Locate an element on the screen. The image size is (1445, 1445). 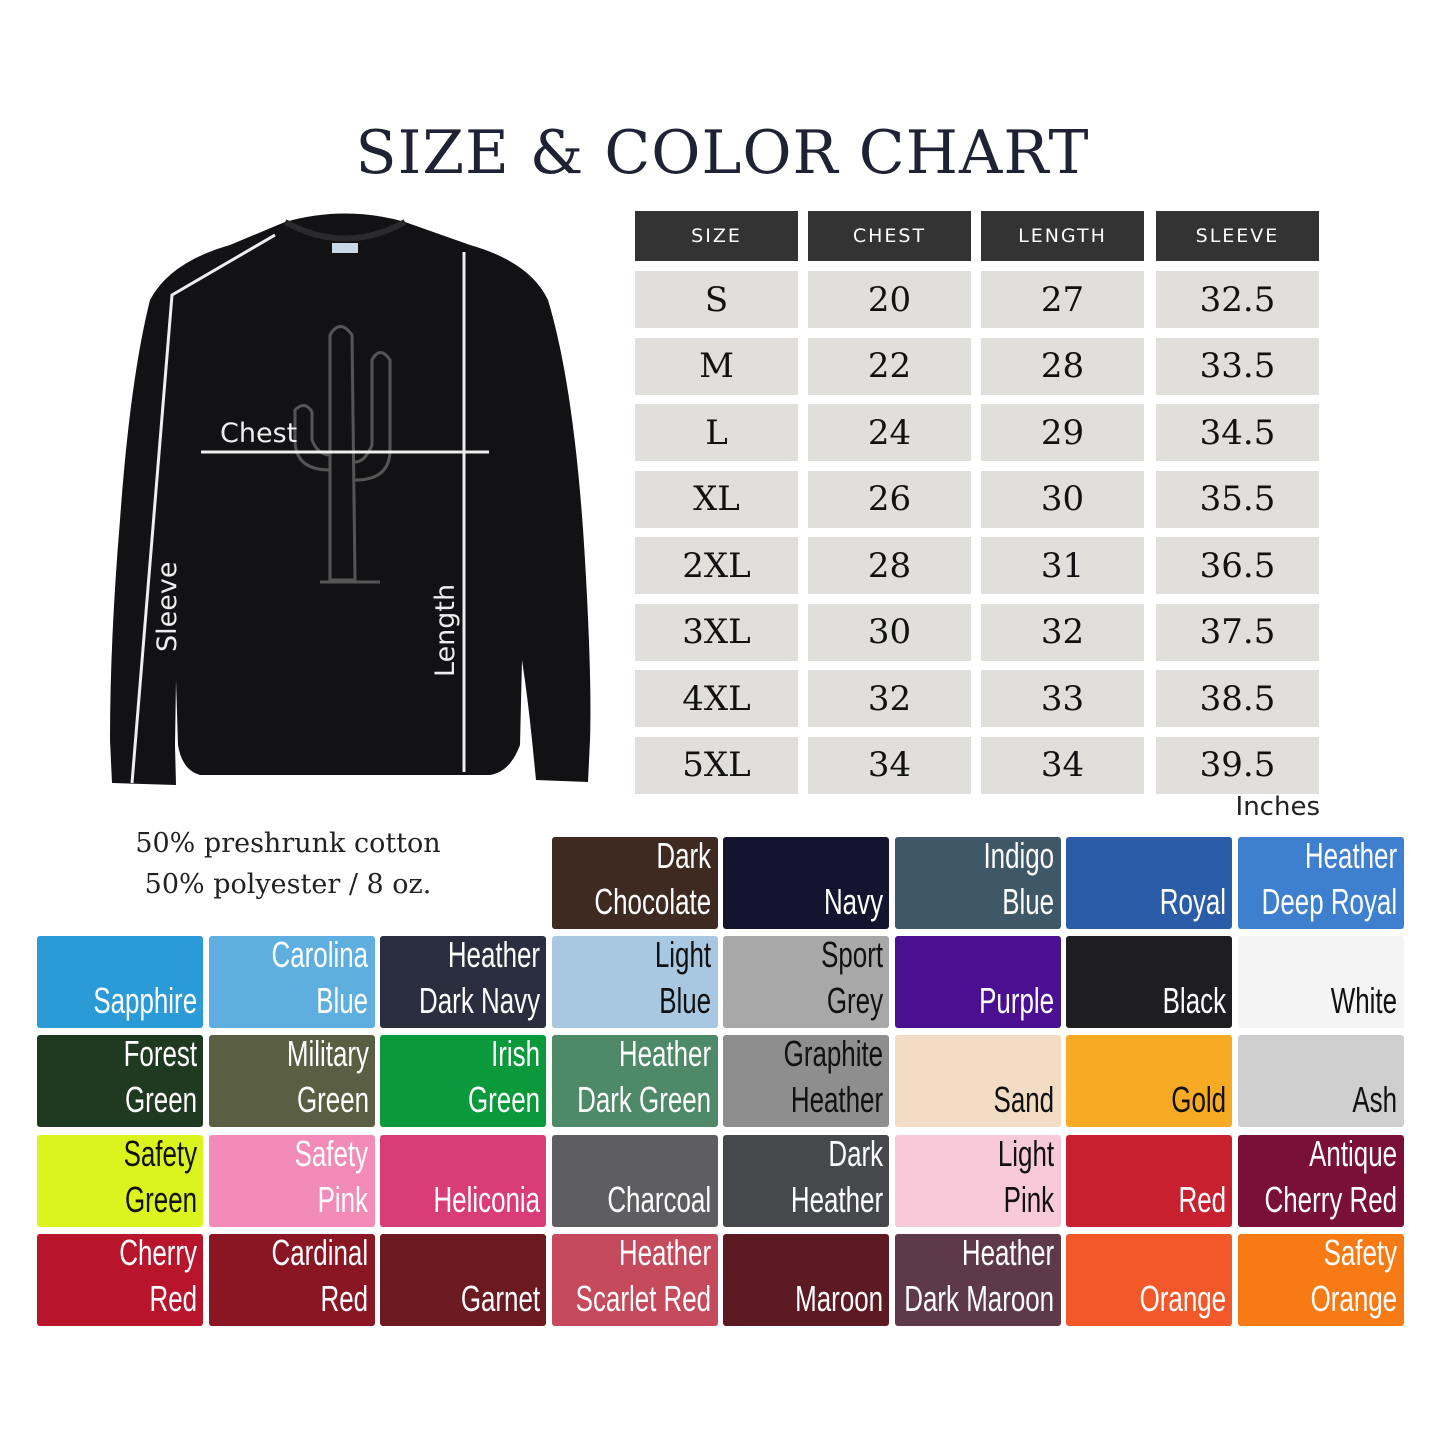
color-swatch: Purple is located at coordinates (977, 982).